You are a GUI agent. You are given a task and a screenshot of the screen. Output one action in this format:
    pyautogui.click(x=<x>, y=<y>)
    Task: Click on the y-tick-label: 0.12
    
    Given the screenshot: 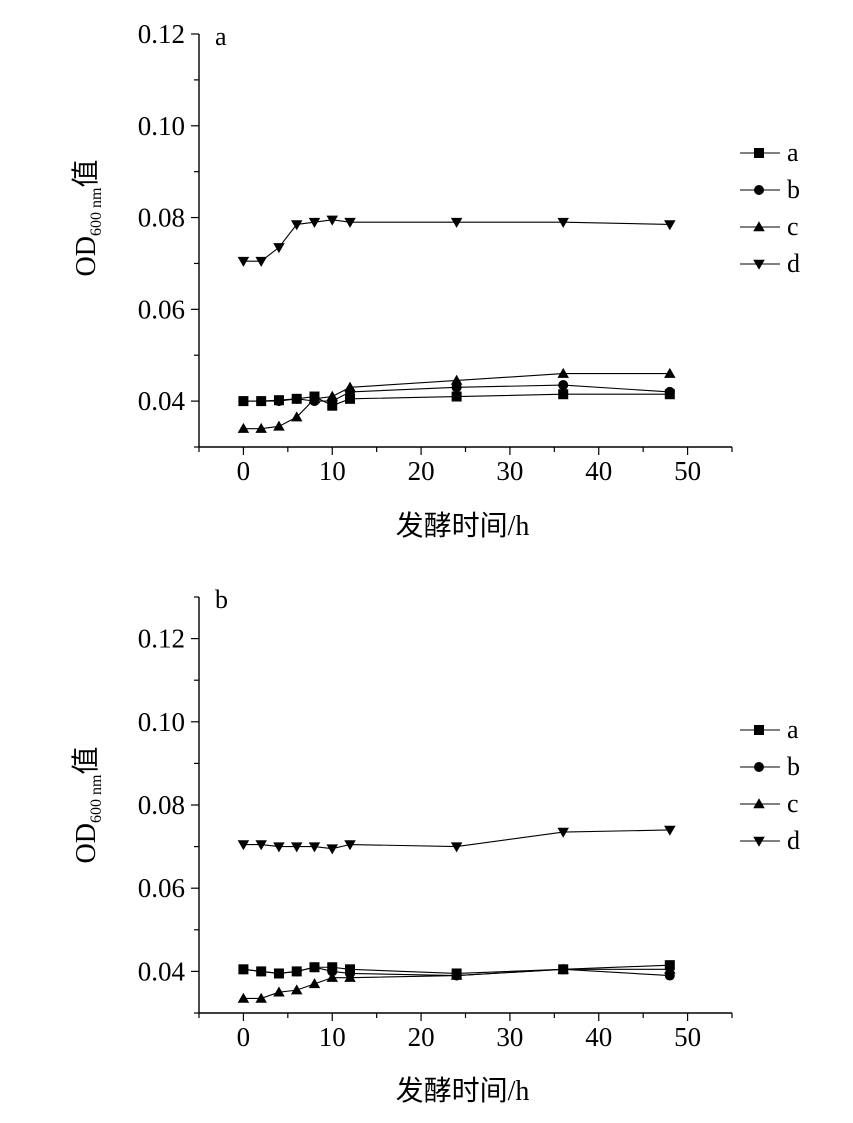 What is the action you would take?
    pyautogui.click(x=161, y=639)
    